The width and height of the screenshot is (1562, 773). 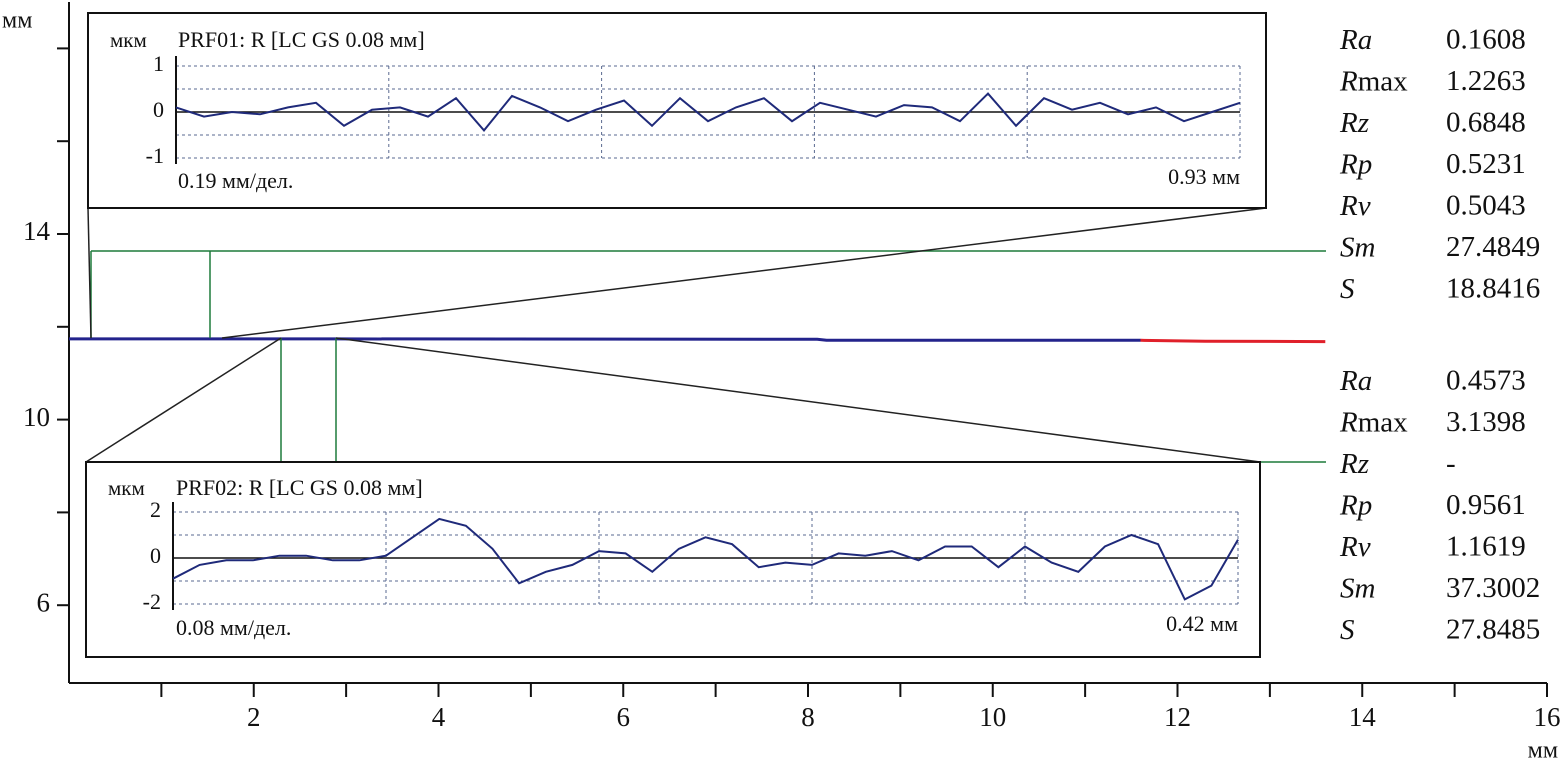 What do you see at coordinates (254, 717) in the screenshot?
I see `x-tick-label: 2` at bounding box center [254, 717].